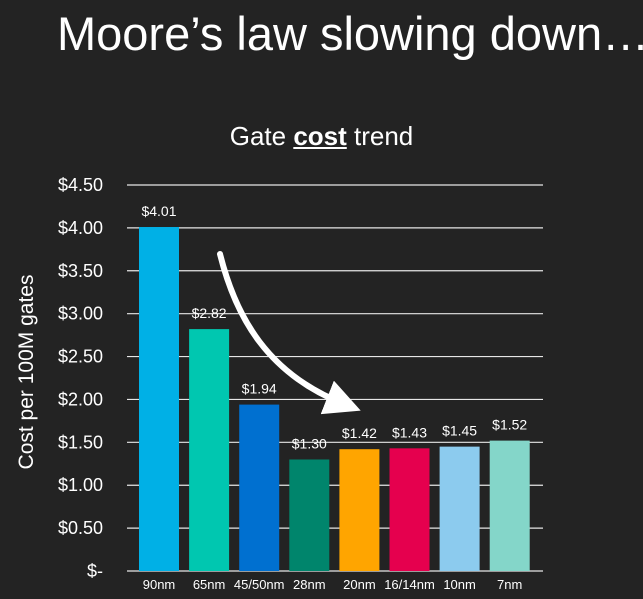 The image size is (643, 599). I want to click on trend-arrow, so click(289, 333).